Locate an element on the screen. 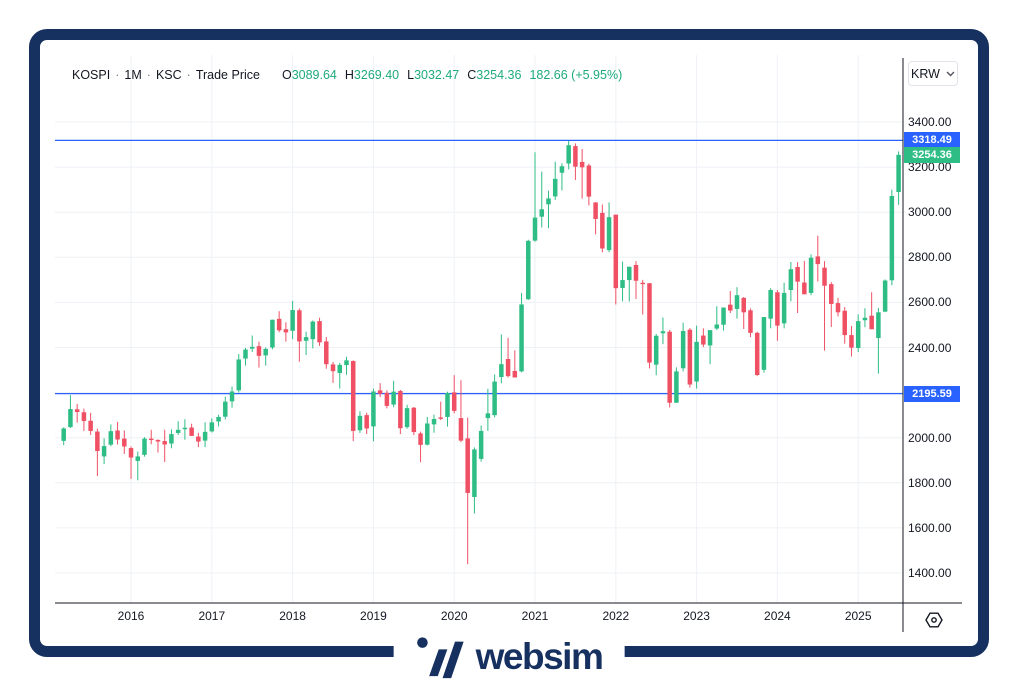 This screenshot has width=1018, height=690. open-value: 3089.64 is located at coordinates (314, 75).